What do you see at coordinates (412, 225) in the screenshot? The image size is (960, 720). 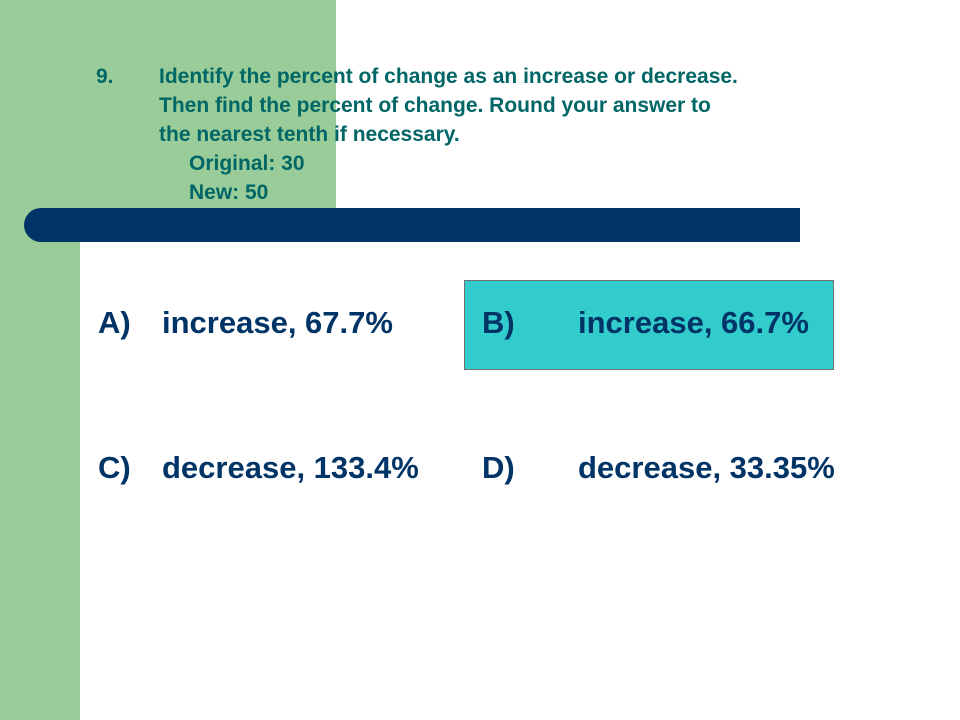 I see `title-divider-bar` at bounding box center [412, 225].